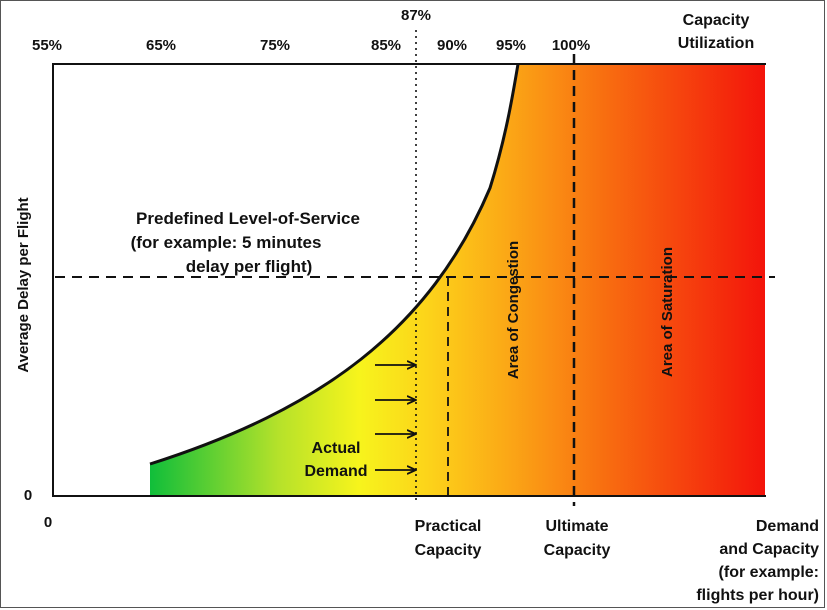 The width and height of the screenshot is (827, 610). Describe the element at coordinates (452, 45) in the screenshot. I see `top-tick-90: 90%` at that location.